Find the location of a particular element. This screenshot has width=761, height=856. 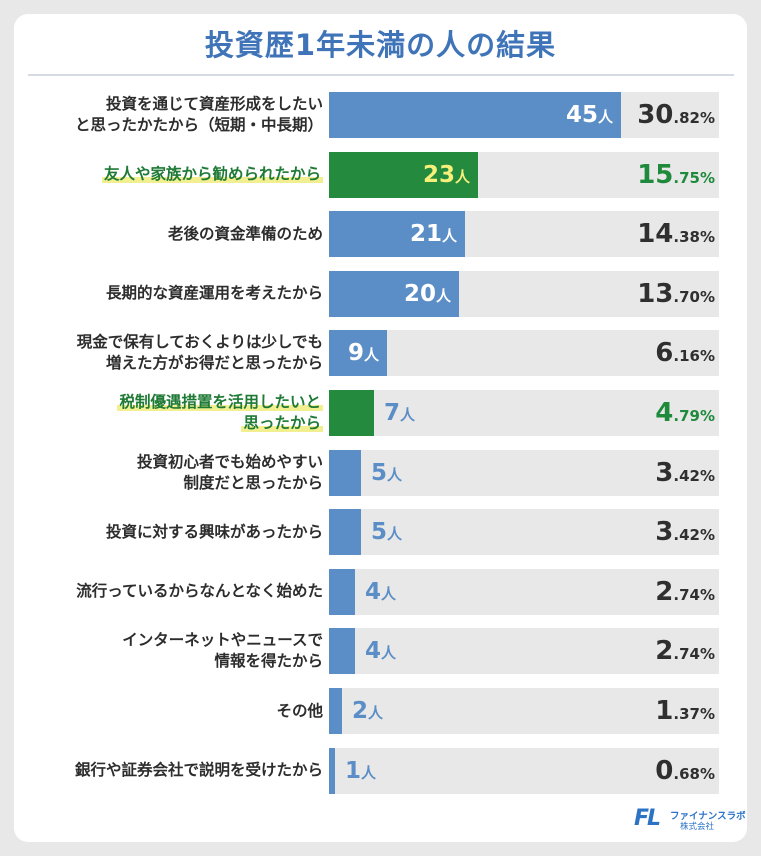

category-label: 老後の資金準備のため is located at coordinates (245, 234).